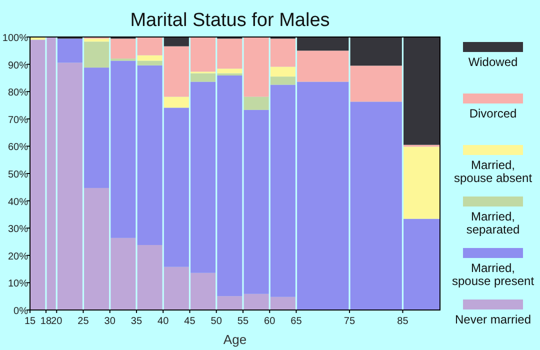  What do you see at coordinates (235, 339) in the screenshot?
I see `x-axis-title: Age` at bounding box center [235, 339].